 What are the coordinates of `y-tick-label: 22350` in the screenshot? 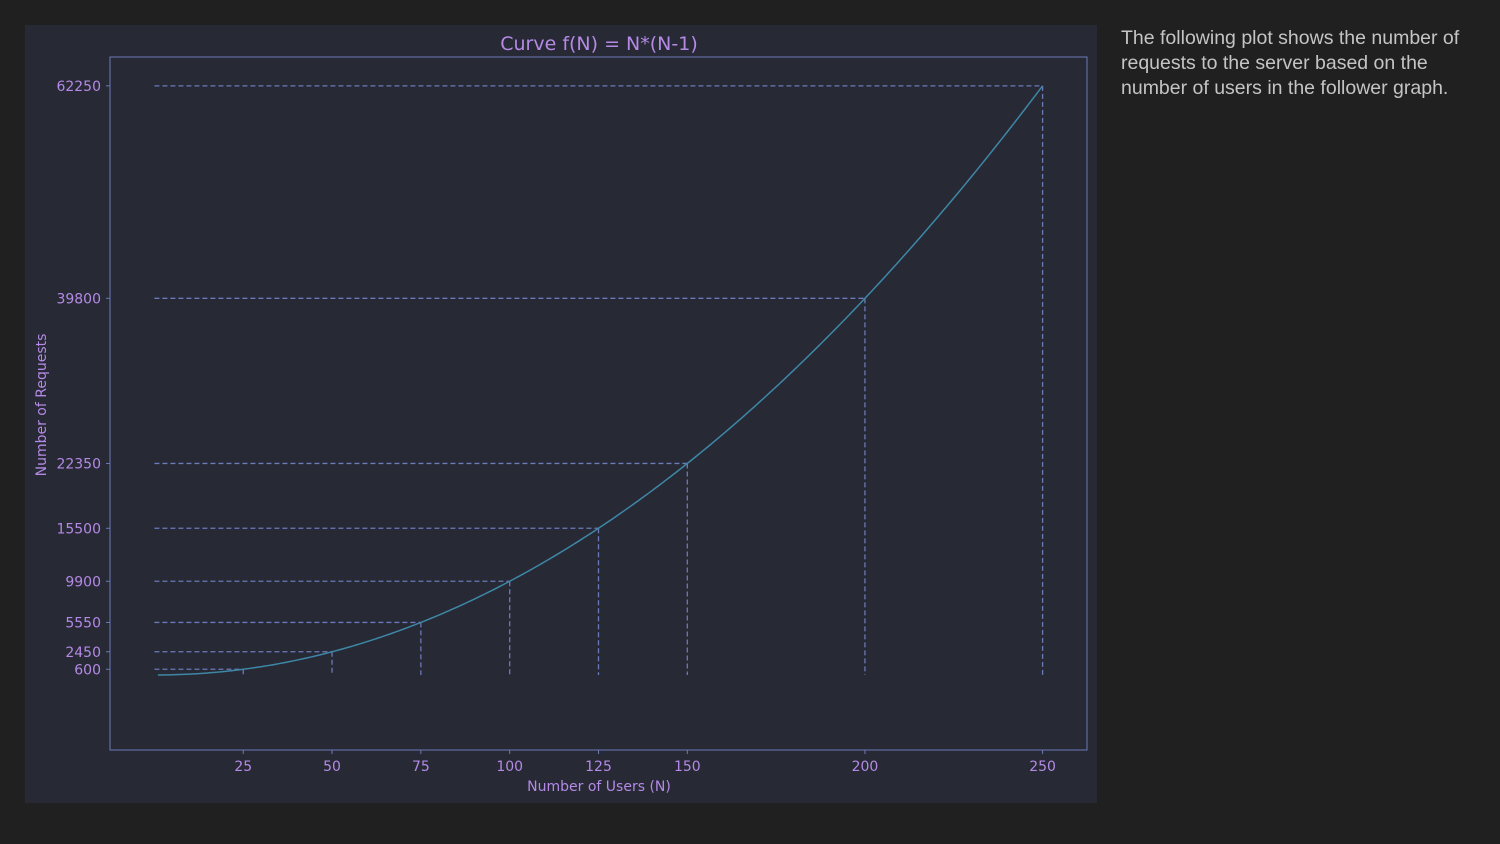 It's located at (78, 464).